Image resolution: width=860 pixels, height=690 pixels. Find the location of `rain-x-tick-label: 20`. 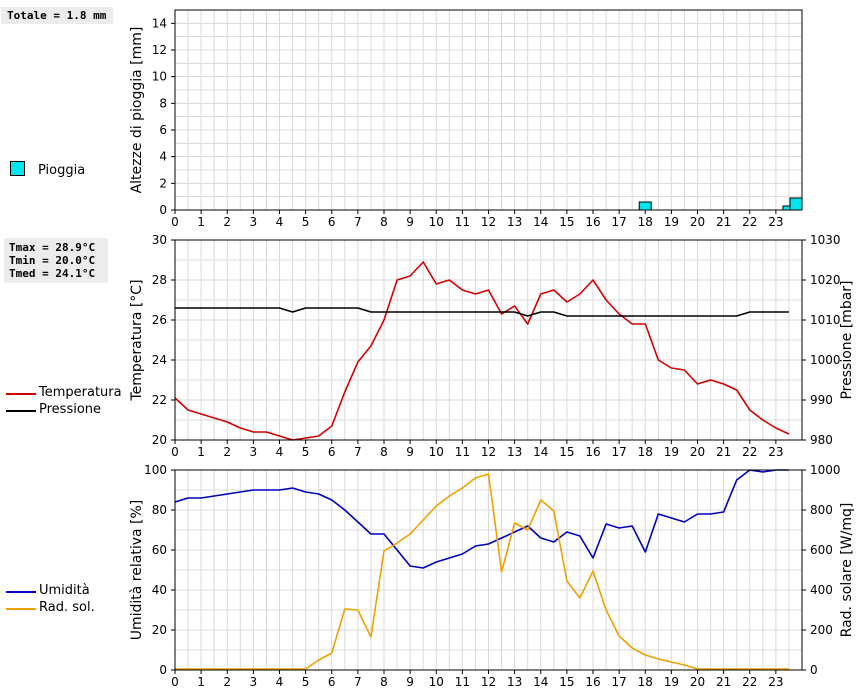

rain-x-tick-label: 20 is located at coordinates (697, 222).